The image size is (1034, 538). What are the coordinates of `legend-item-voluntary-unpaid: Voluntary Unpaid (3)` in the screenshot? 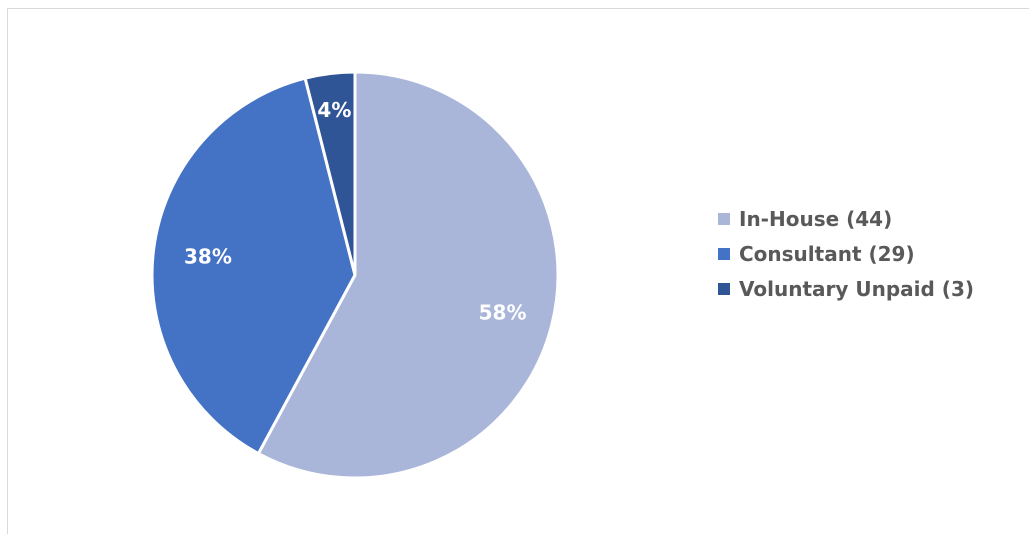 It's located at (846, 289).